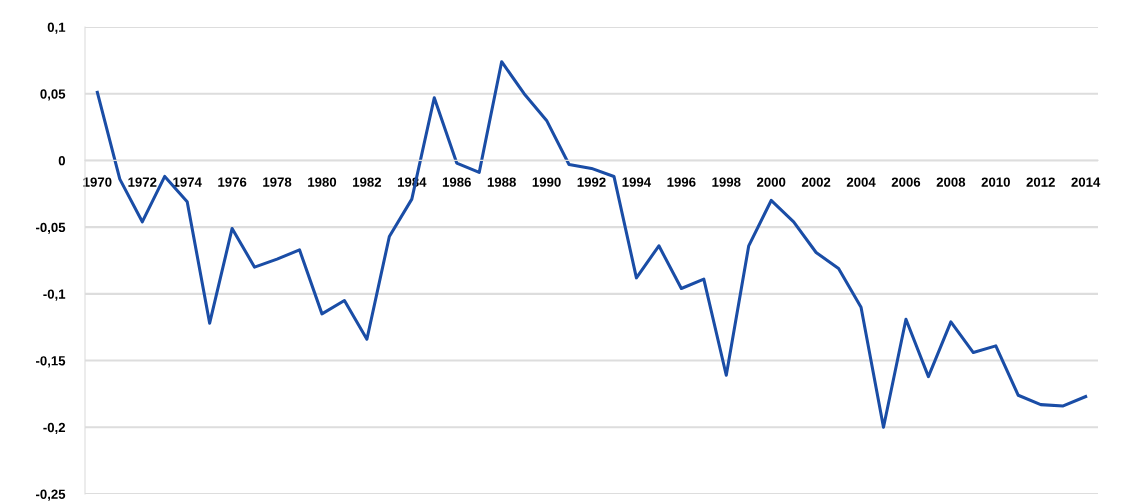 The height and width of the screenshot is (502, 1125). I want to click on x-tick-label: 1992, so click(591, 182).